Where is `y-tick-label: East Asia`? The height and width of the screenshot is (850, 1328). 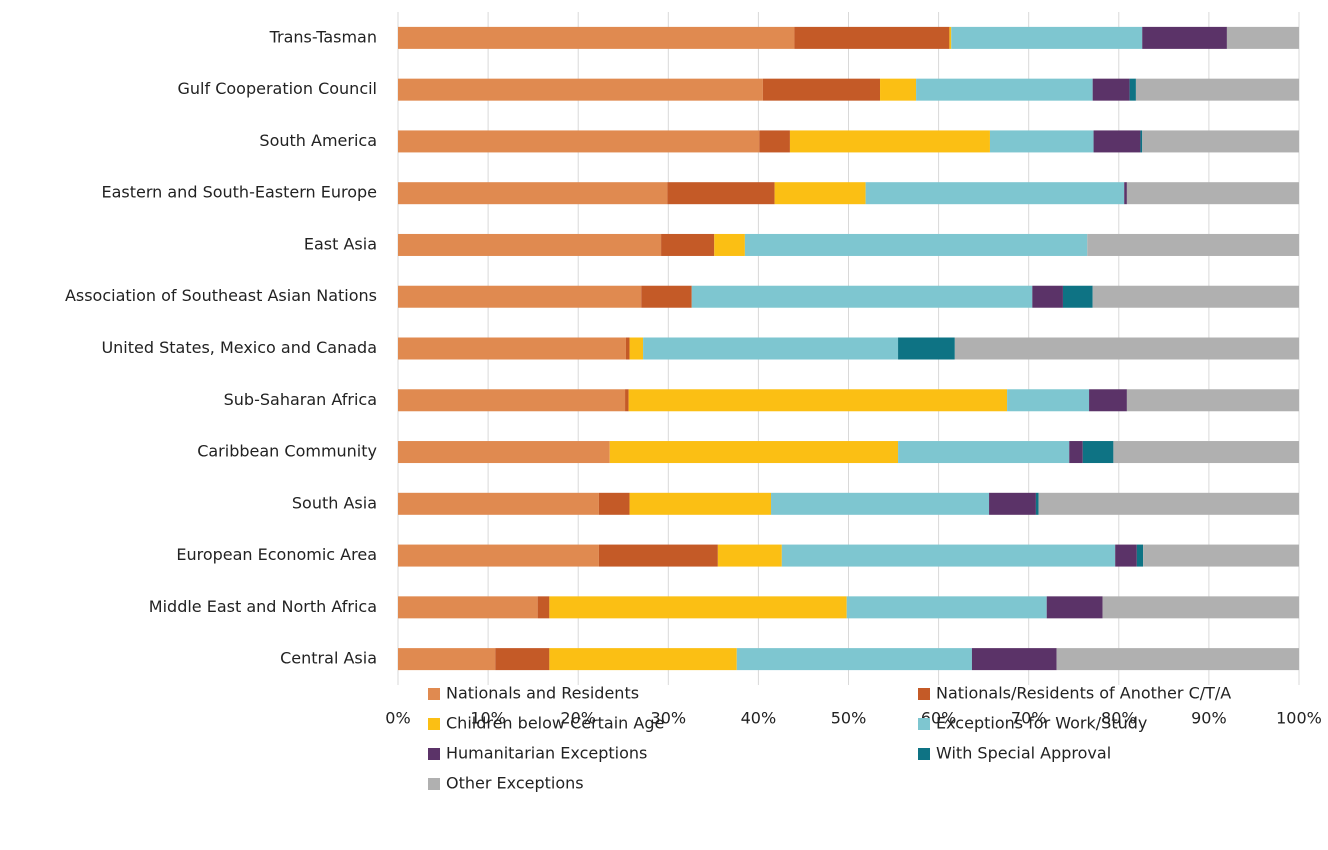 y-tick-label: East Asia is located at coordinates (340, 243).